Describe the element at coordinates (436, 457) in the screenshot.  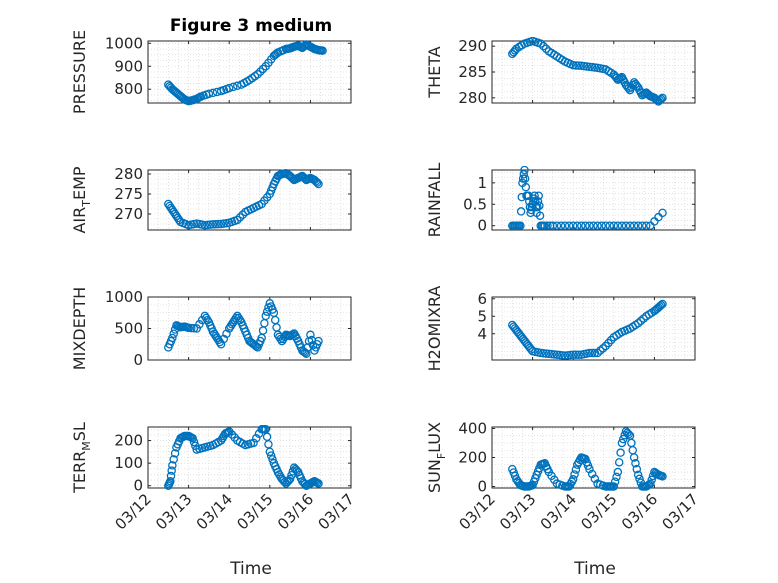
I see `y-axis-label: SUNFLUX` at that location.